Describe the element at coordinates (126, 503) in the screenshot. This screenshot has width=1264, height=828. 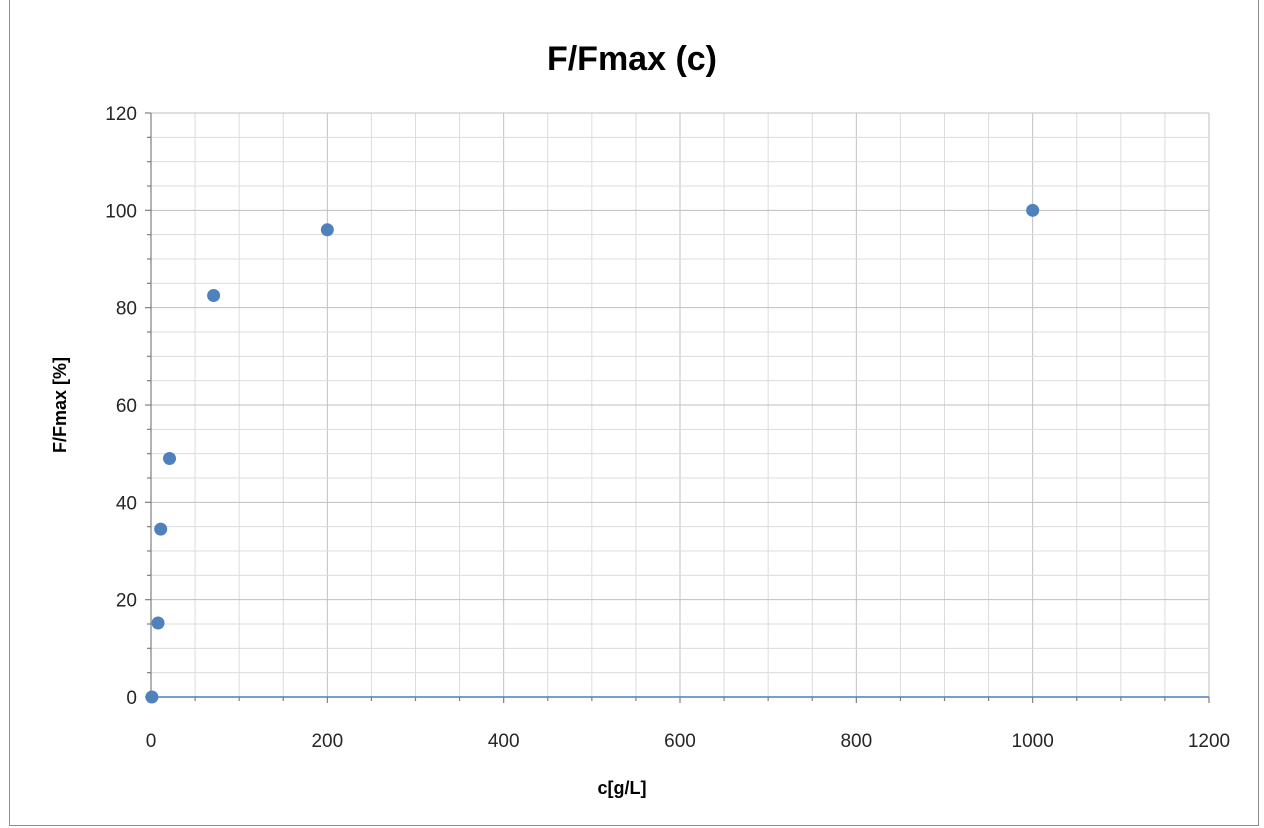
I see `y-tick-label: 40` at that location.